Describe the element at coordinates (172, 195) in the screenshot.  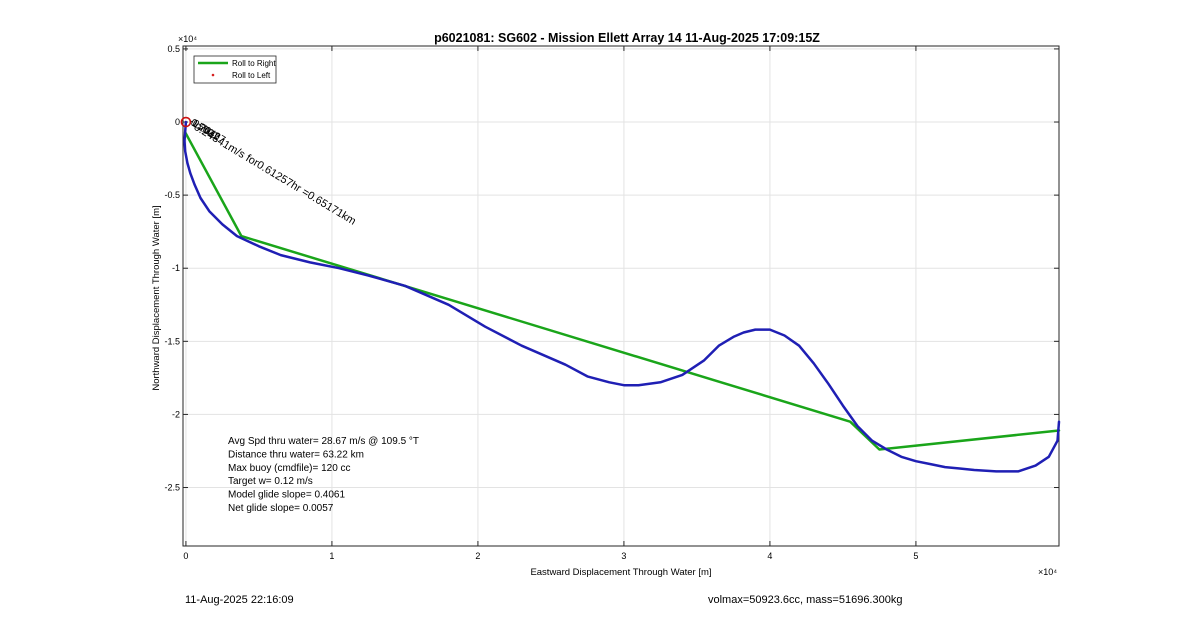
I see `y-tick-label: -0.5` at that location.